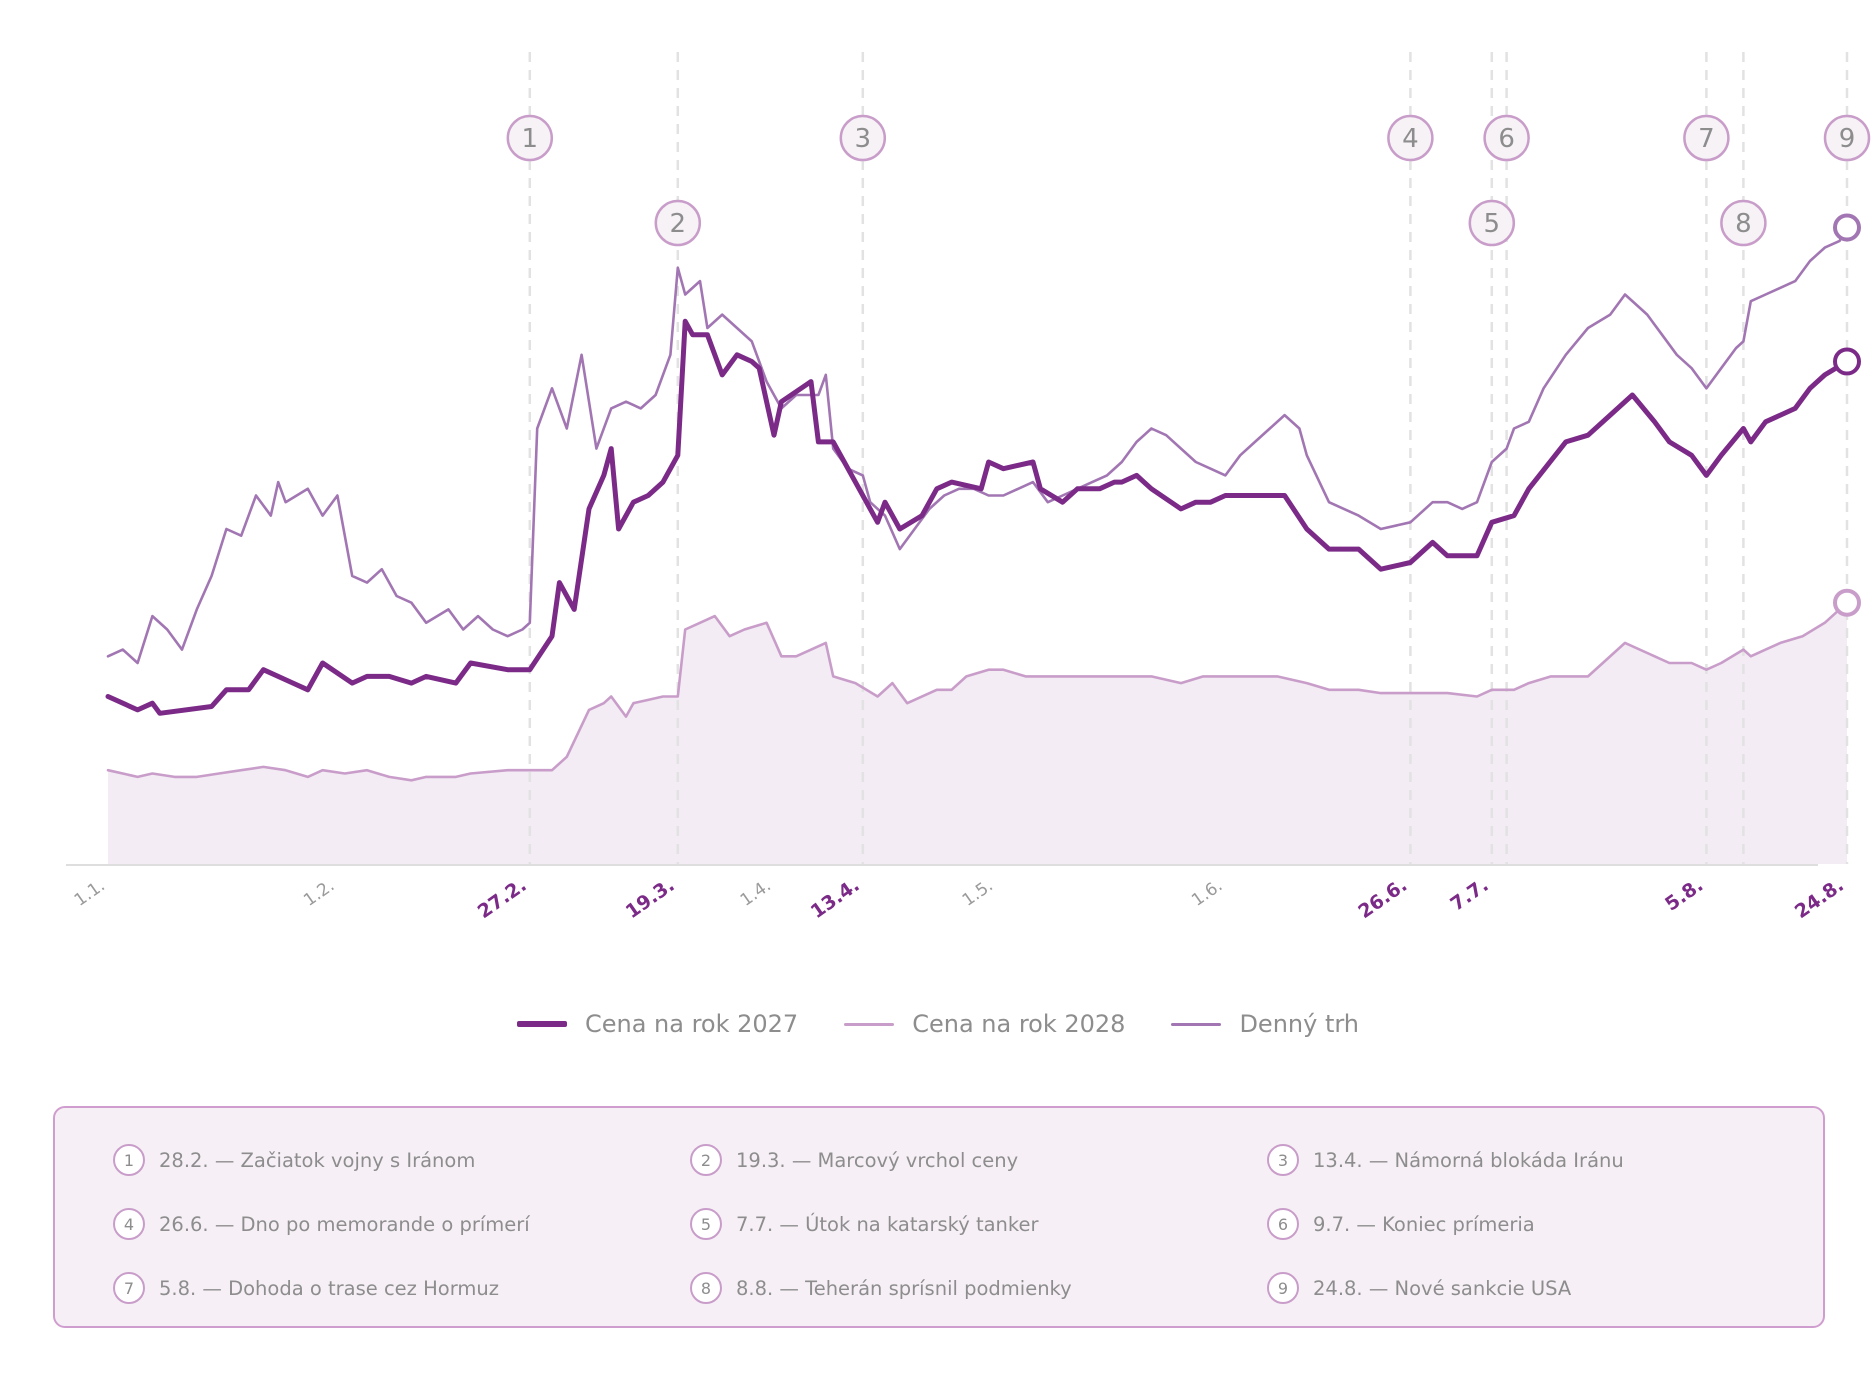  What do you see at coordinates (1847, 361) in the screenshot?
I see `series-2027-end-marker` at bounding box center [1847, 361].